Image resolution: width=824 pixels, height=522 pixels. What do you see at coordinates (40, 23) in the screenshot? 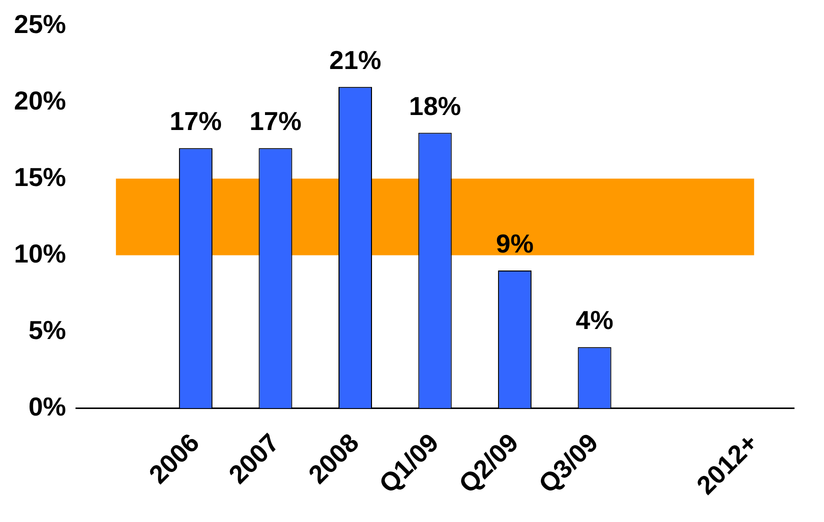
I see `y-tick-label: 25%` at bounding box center [40, 23].